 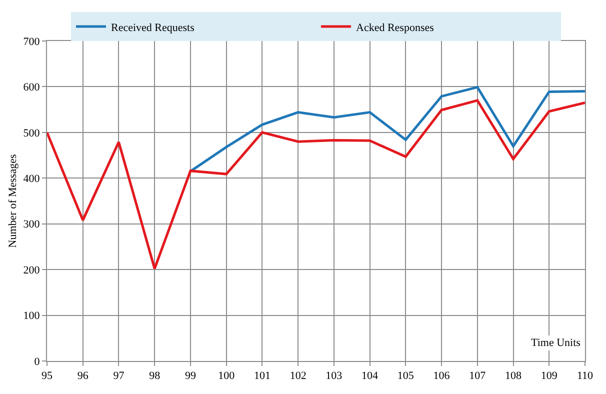 I want to click on x-axis-title: Time Units, so click(x=555, y=343).